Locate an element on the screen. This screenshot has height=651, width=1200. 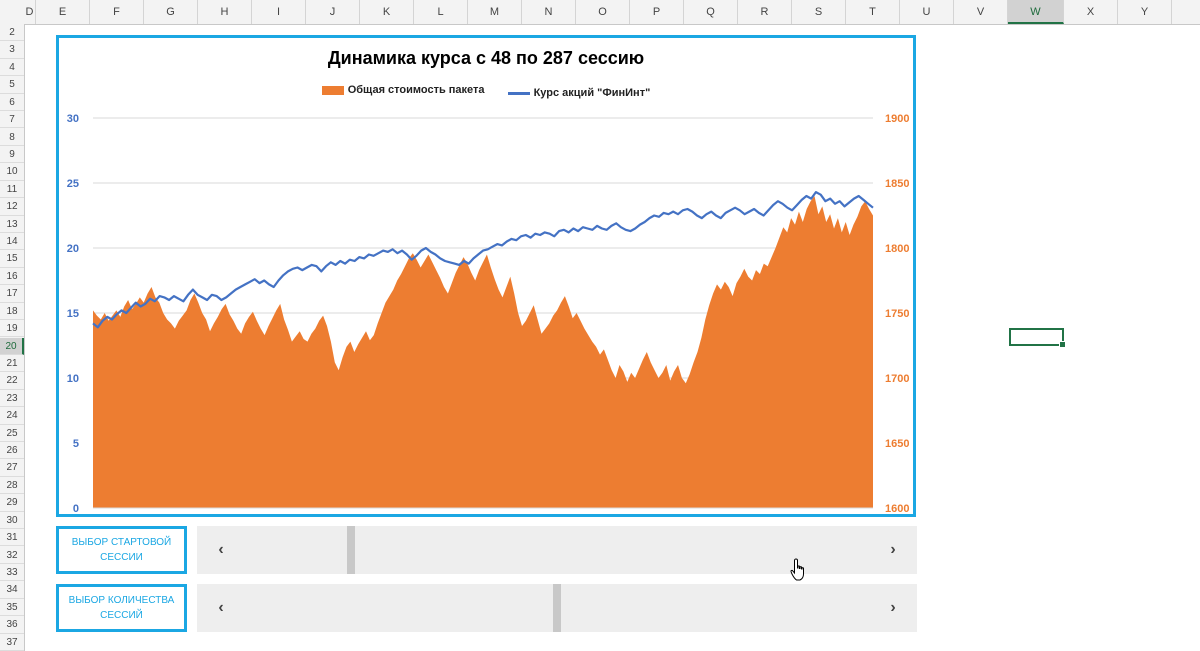
row-header-21: 21 is located at coordinates (12, 364).